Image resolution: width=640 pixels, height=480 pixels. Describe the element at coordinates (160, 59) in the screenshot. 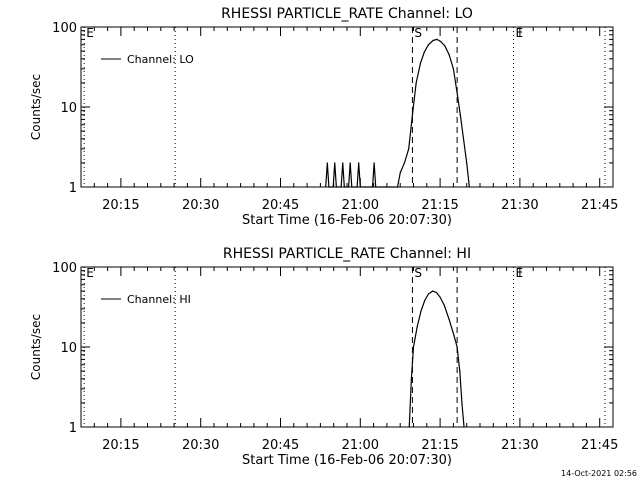

I see `legend-entry: Channel: LO` at that location.